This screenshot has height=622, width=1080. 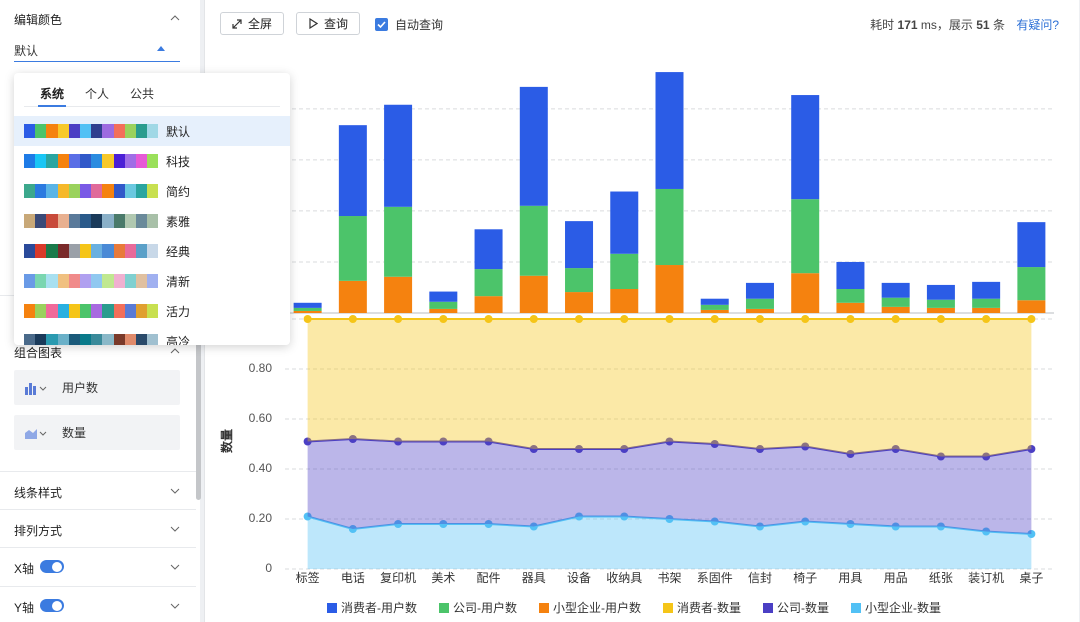 I want to click on palette-option: 默认, so click(x=152, y=131).